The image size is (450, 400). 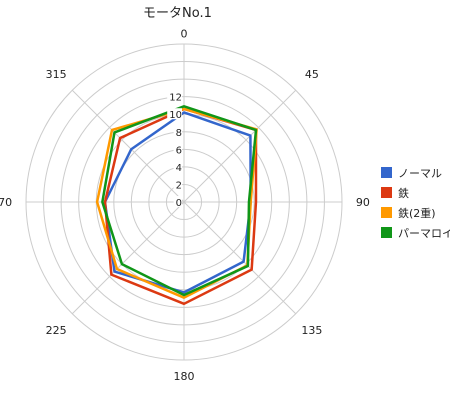 I want to click on radial-tick-labels: 0 2 4 6 8 10 12, so click(x=174, y=149).